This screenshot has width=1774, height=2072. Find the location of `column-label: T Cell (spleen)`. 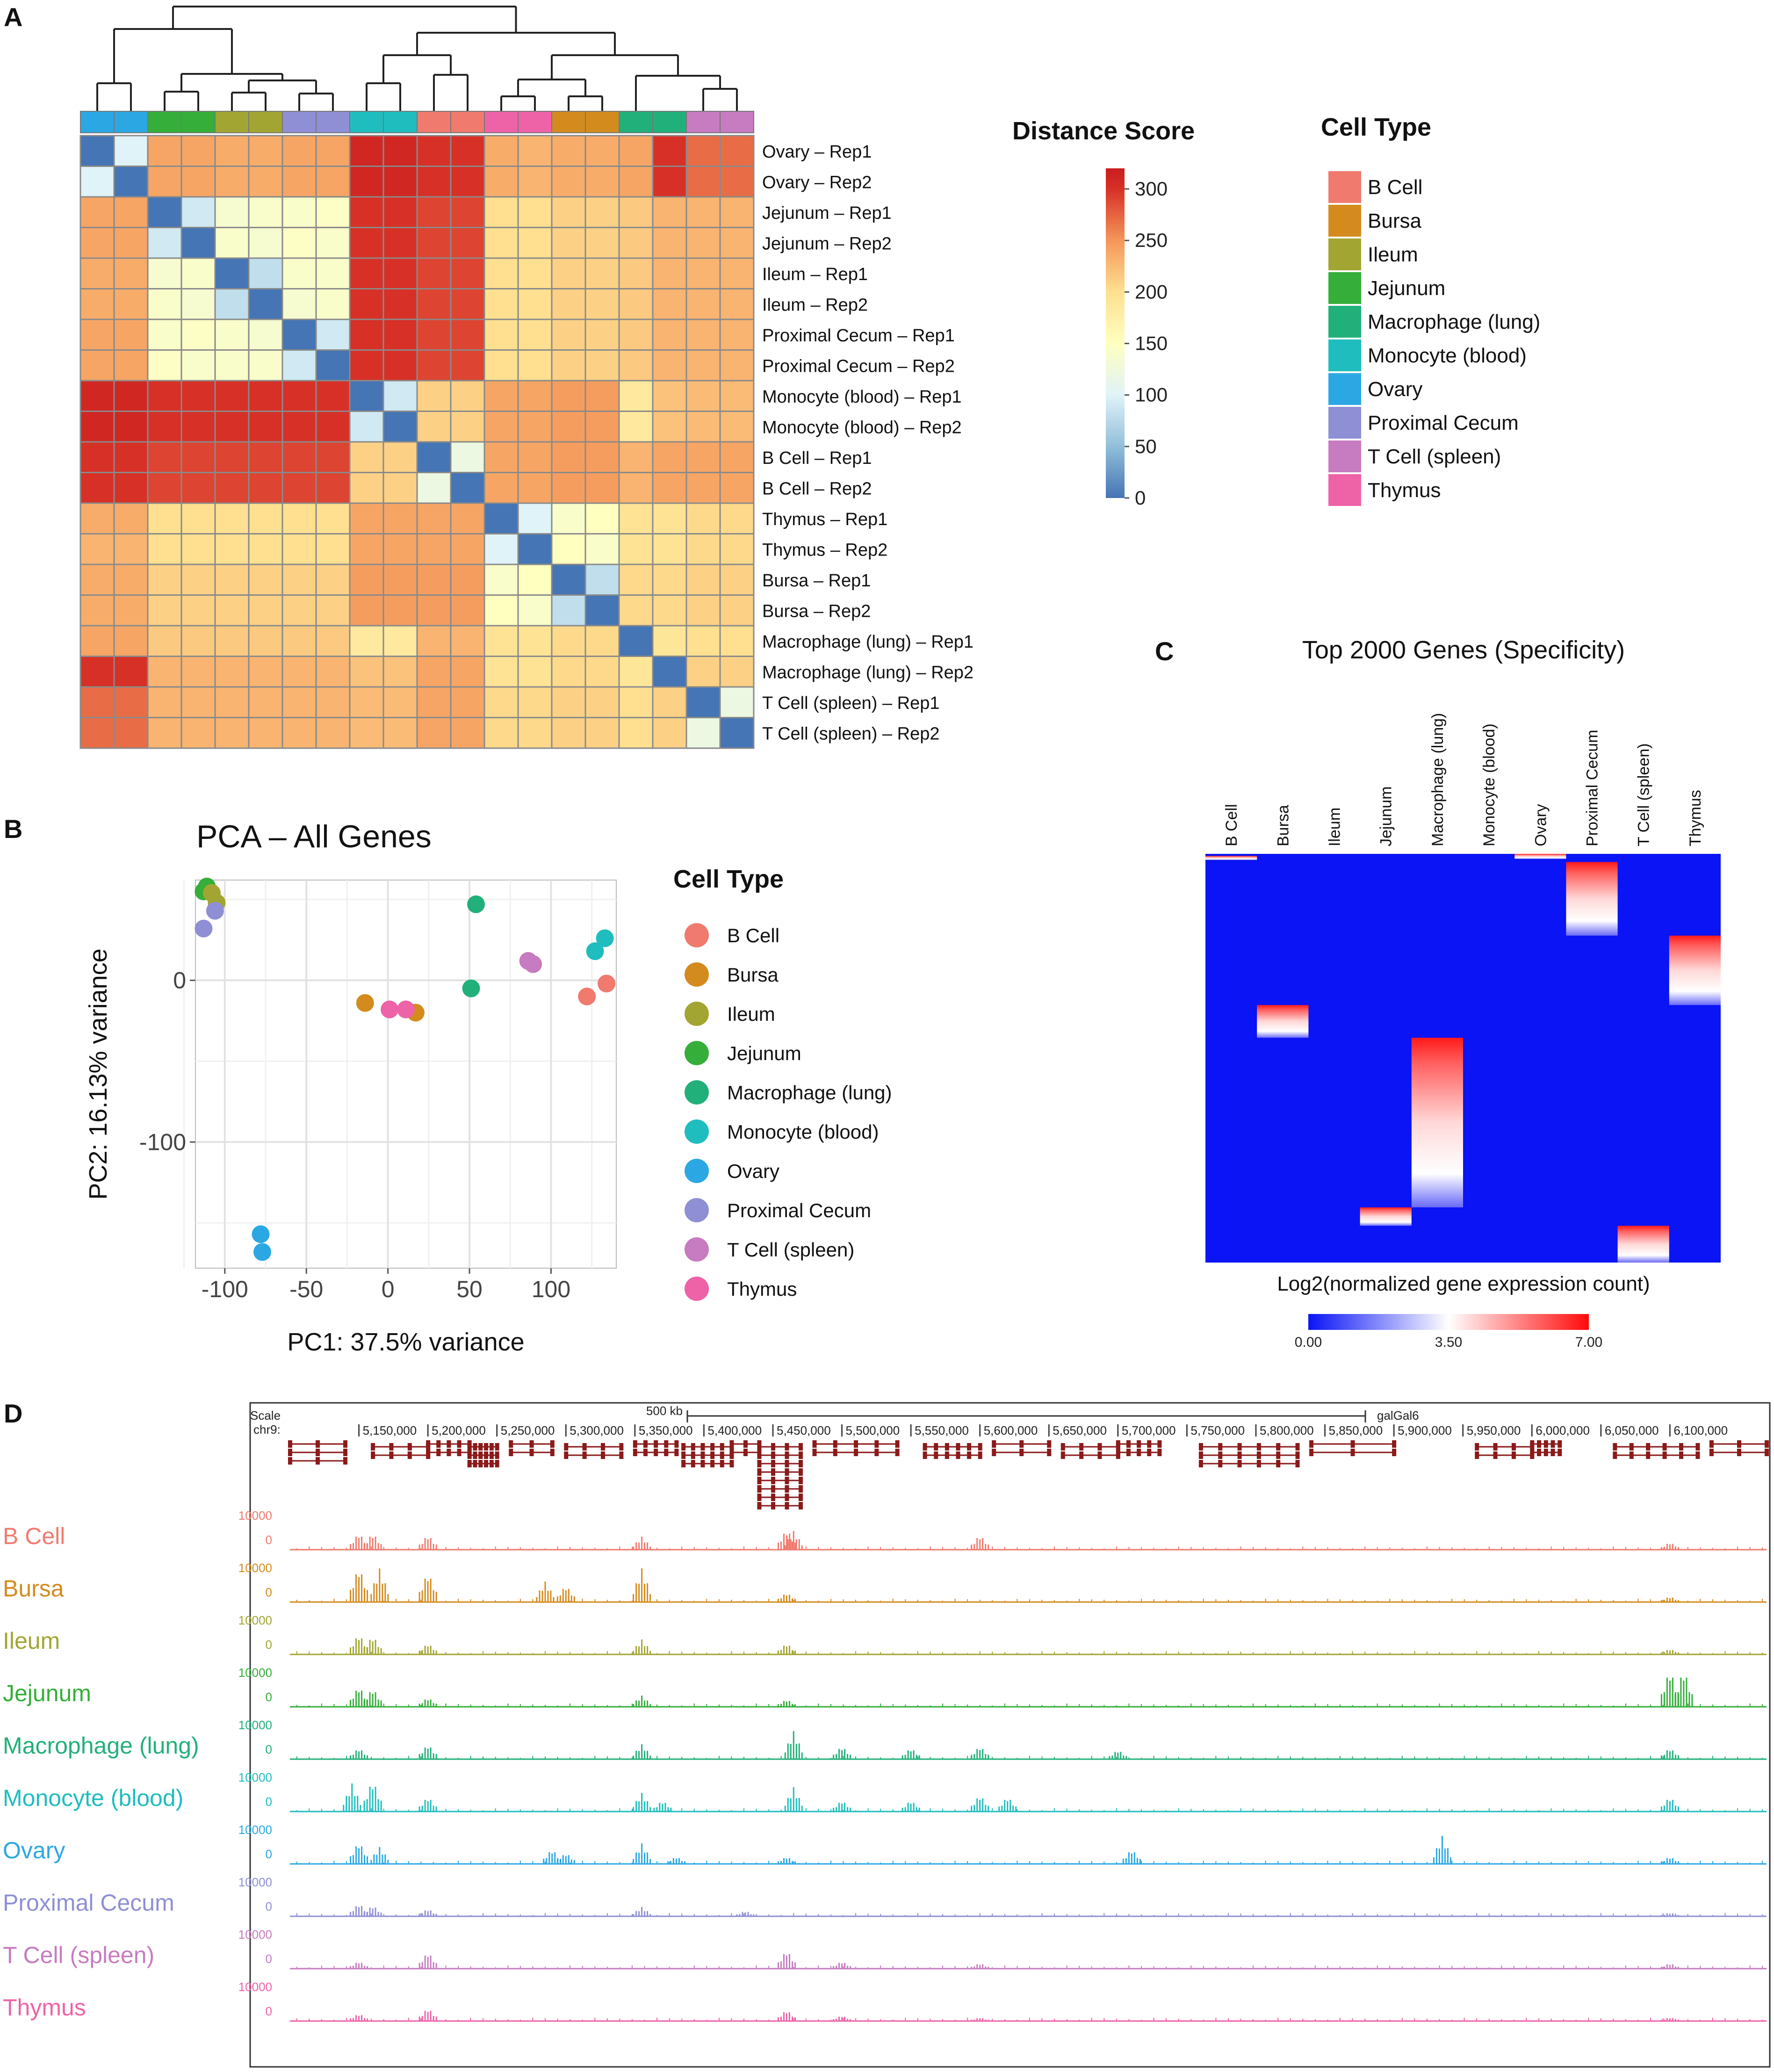

column-label: T Cell (spleen) is located at coordinates (1644, 795).